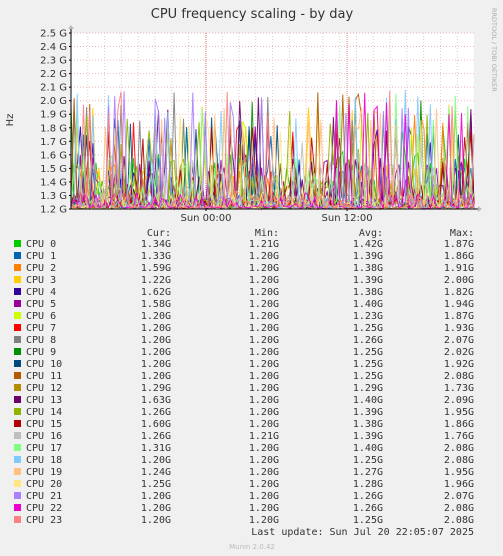 Image resolution: width=503 pixels, height=556 pixels. Describe the element at coordinates (41, 340) in the screenshot. I see `legend-series-name: CPU 8` at that location.